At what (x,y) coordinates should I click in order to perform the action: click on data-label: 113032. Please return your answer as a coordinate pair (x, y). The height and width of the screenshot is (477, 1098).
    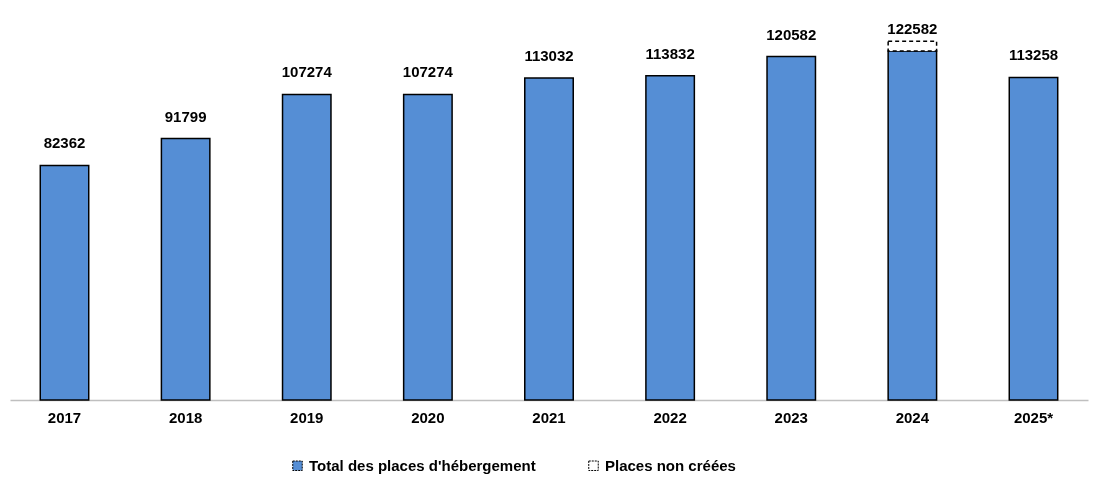
    Looking at the image, I should click on (549, 56).